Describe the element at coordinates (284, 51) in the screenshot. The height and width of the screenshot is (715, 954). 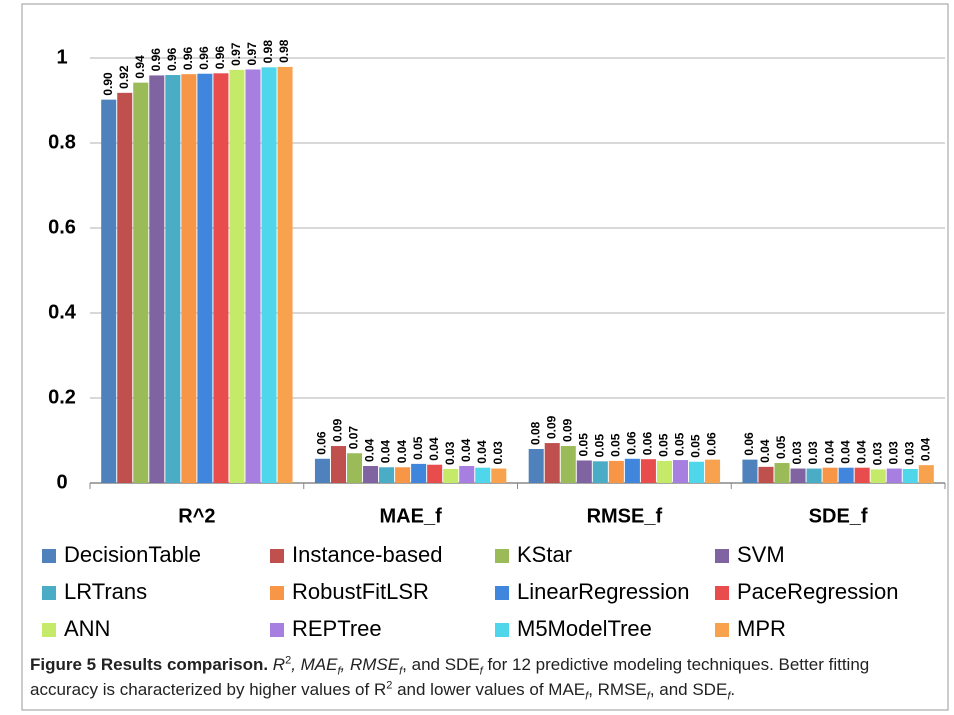
I see `data-label: 0.98` at that location.